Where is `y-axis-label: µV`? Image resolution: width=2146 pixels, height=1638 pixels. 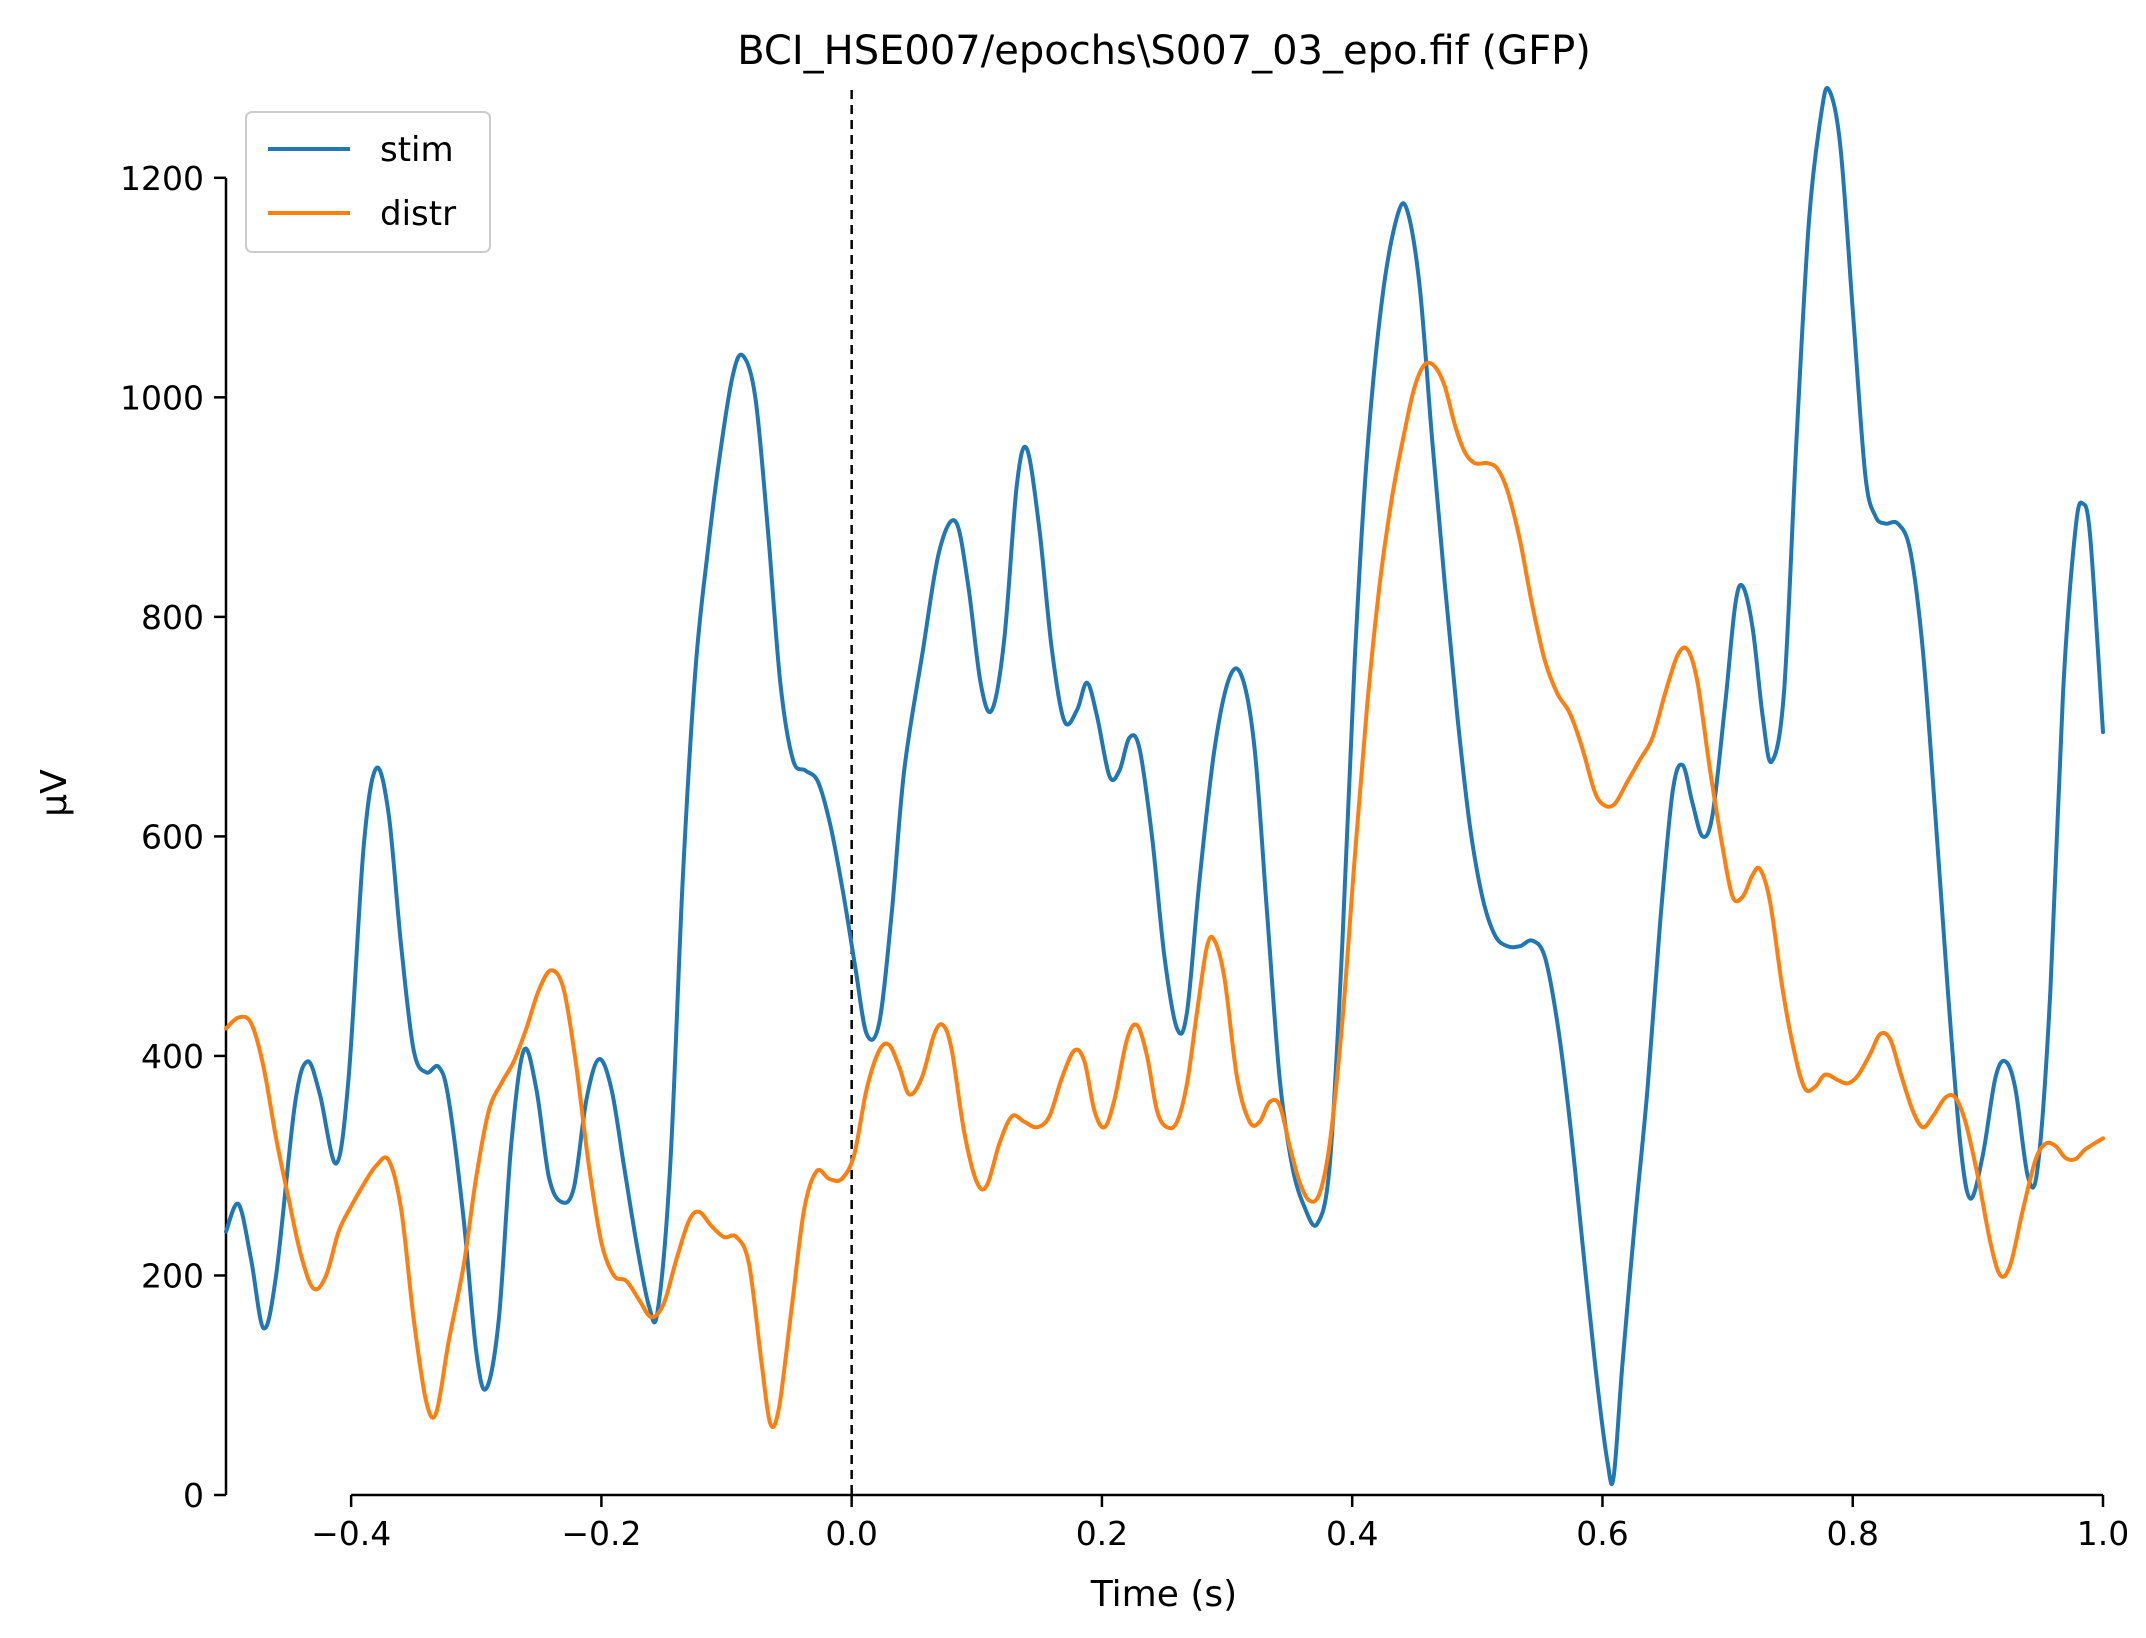 y-axis-label: µV is located at coordinates (54, 793).